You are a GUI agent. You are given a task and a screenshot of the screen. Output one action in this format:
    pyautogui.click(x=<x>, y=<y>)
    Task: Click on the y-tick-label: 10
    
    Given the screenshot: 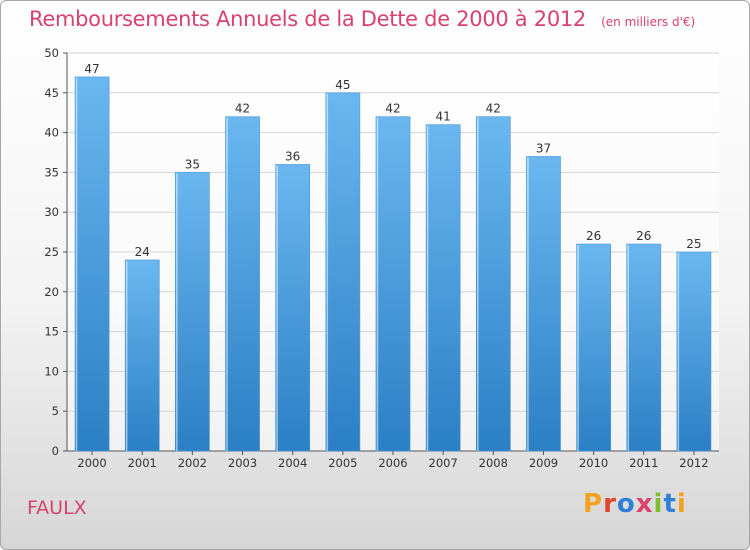 What is the action you would take?
    pyautogui.click(x=51, y=371)
    